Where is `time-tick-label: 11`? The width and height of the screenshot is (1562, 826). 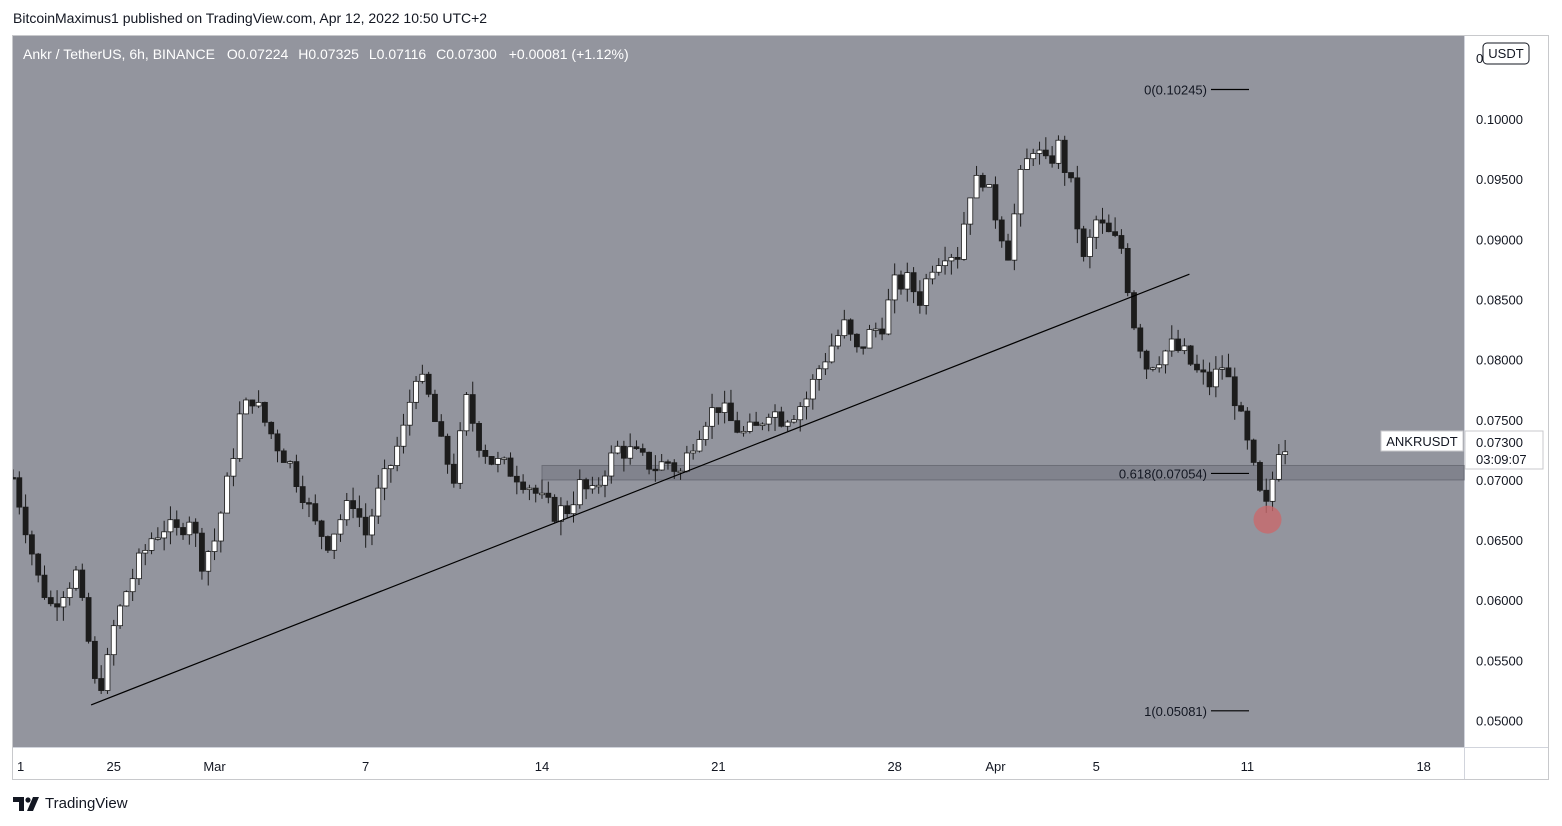
time-tick-label: 11 is located at coordinates (1248, 766).